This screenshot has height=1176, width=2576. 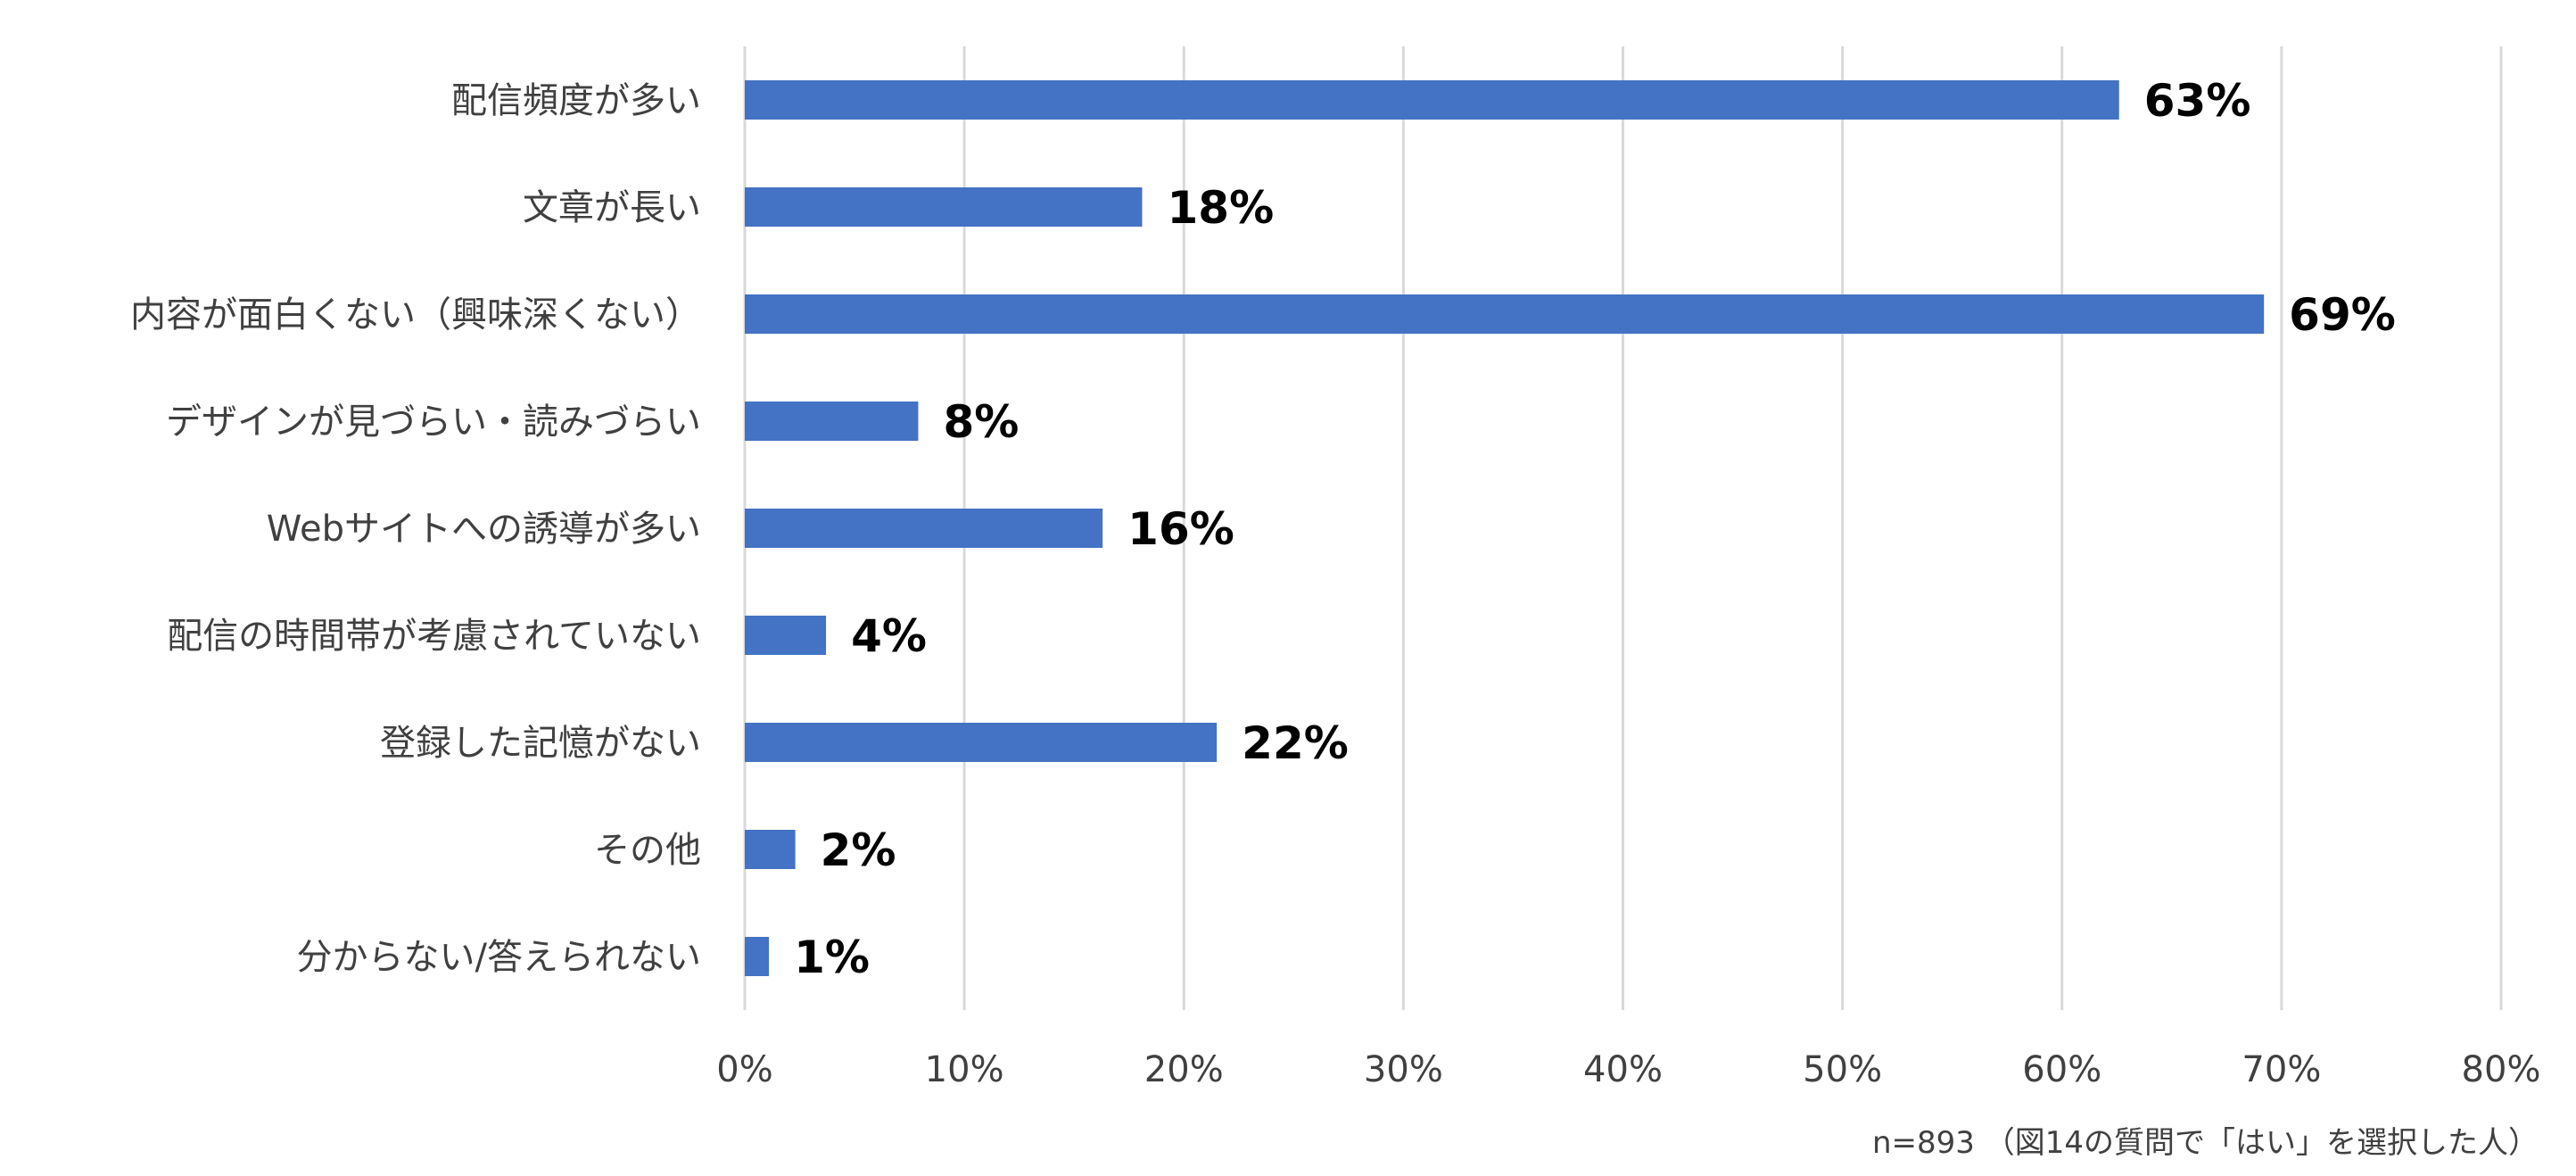 What do you see at coordinates (2205, 1143) in the screenshot?
I see `sample-size-note: n=893 （図14の質問で「はい」を選択した人）` at bounding box center [2205, 1143].